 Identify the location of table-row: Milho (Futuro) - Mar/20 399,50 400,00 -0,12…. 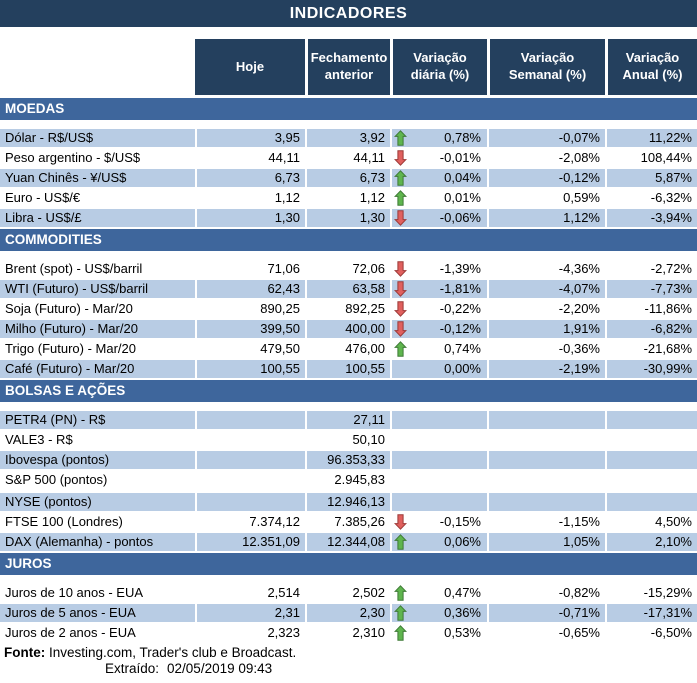
(348, 329).